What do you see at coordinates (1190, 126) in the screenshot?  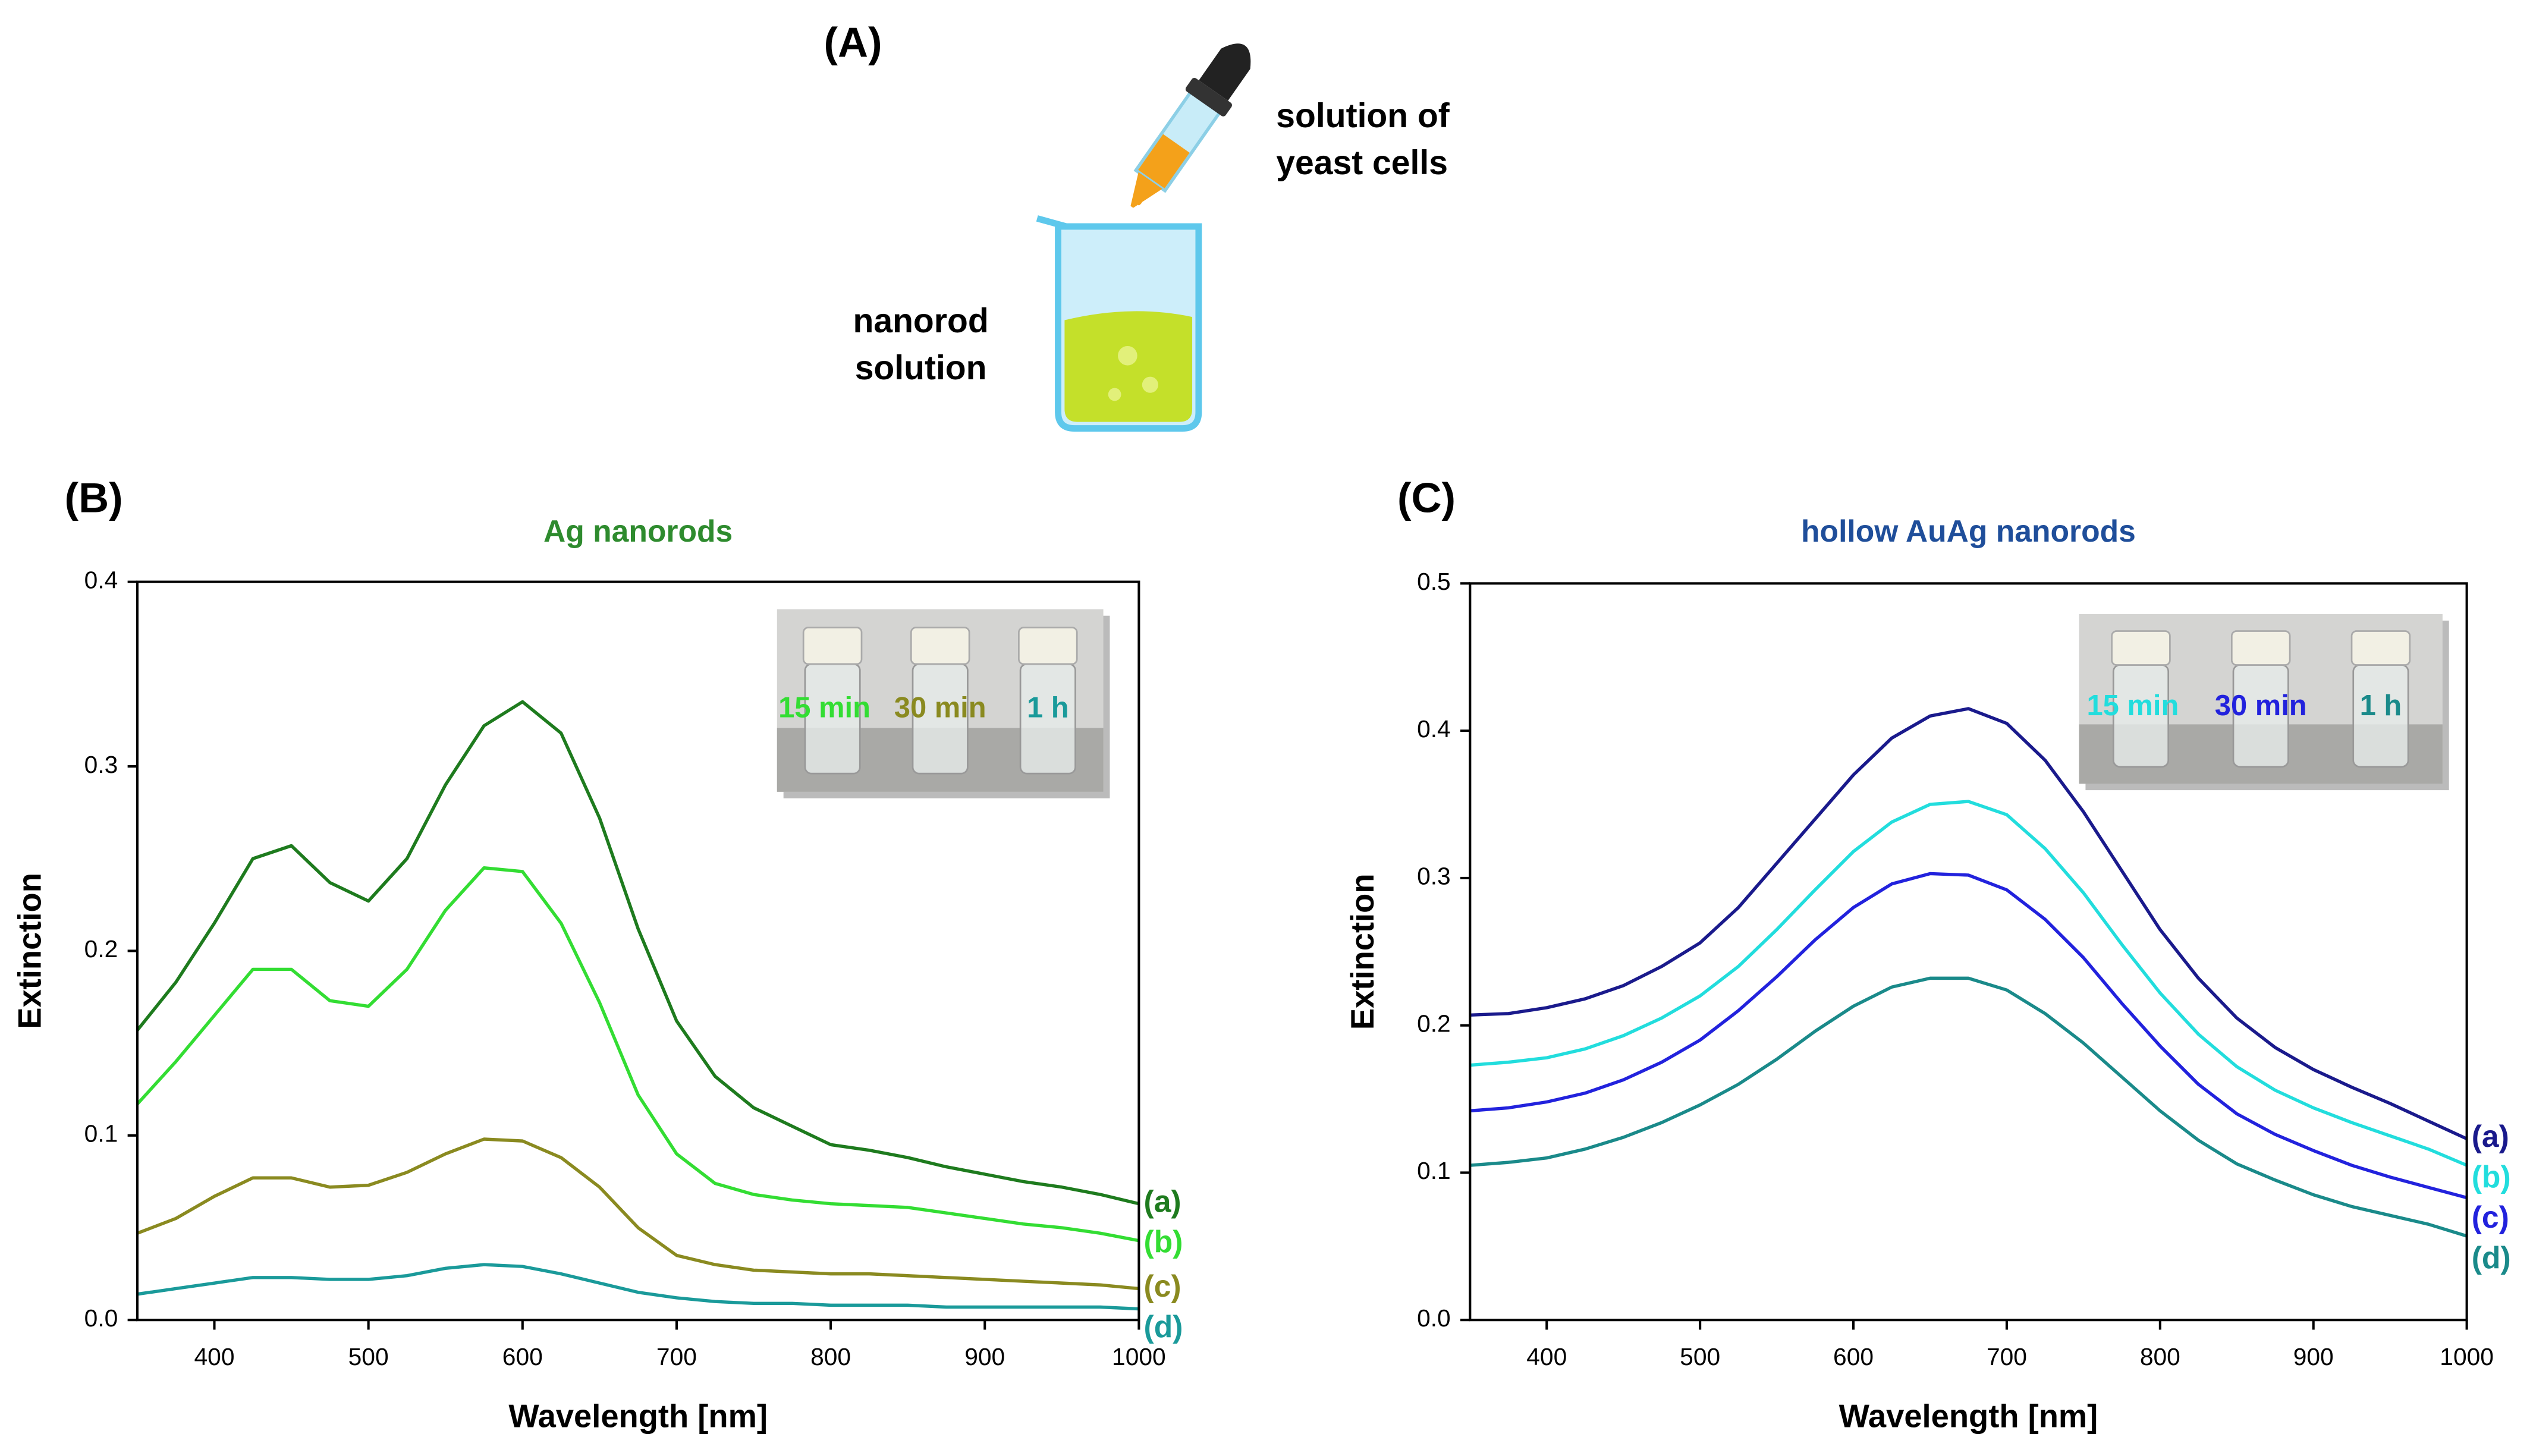 I see `dropper` at bounding box center [1190, 126].